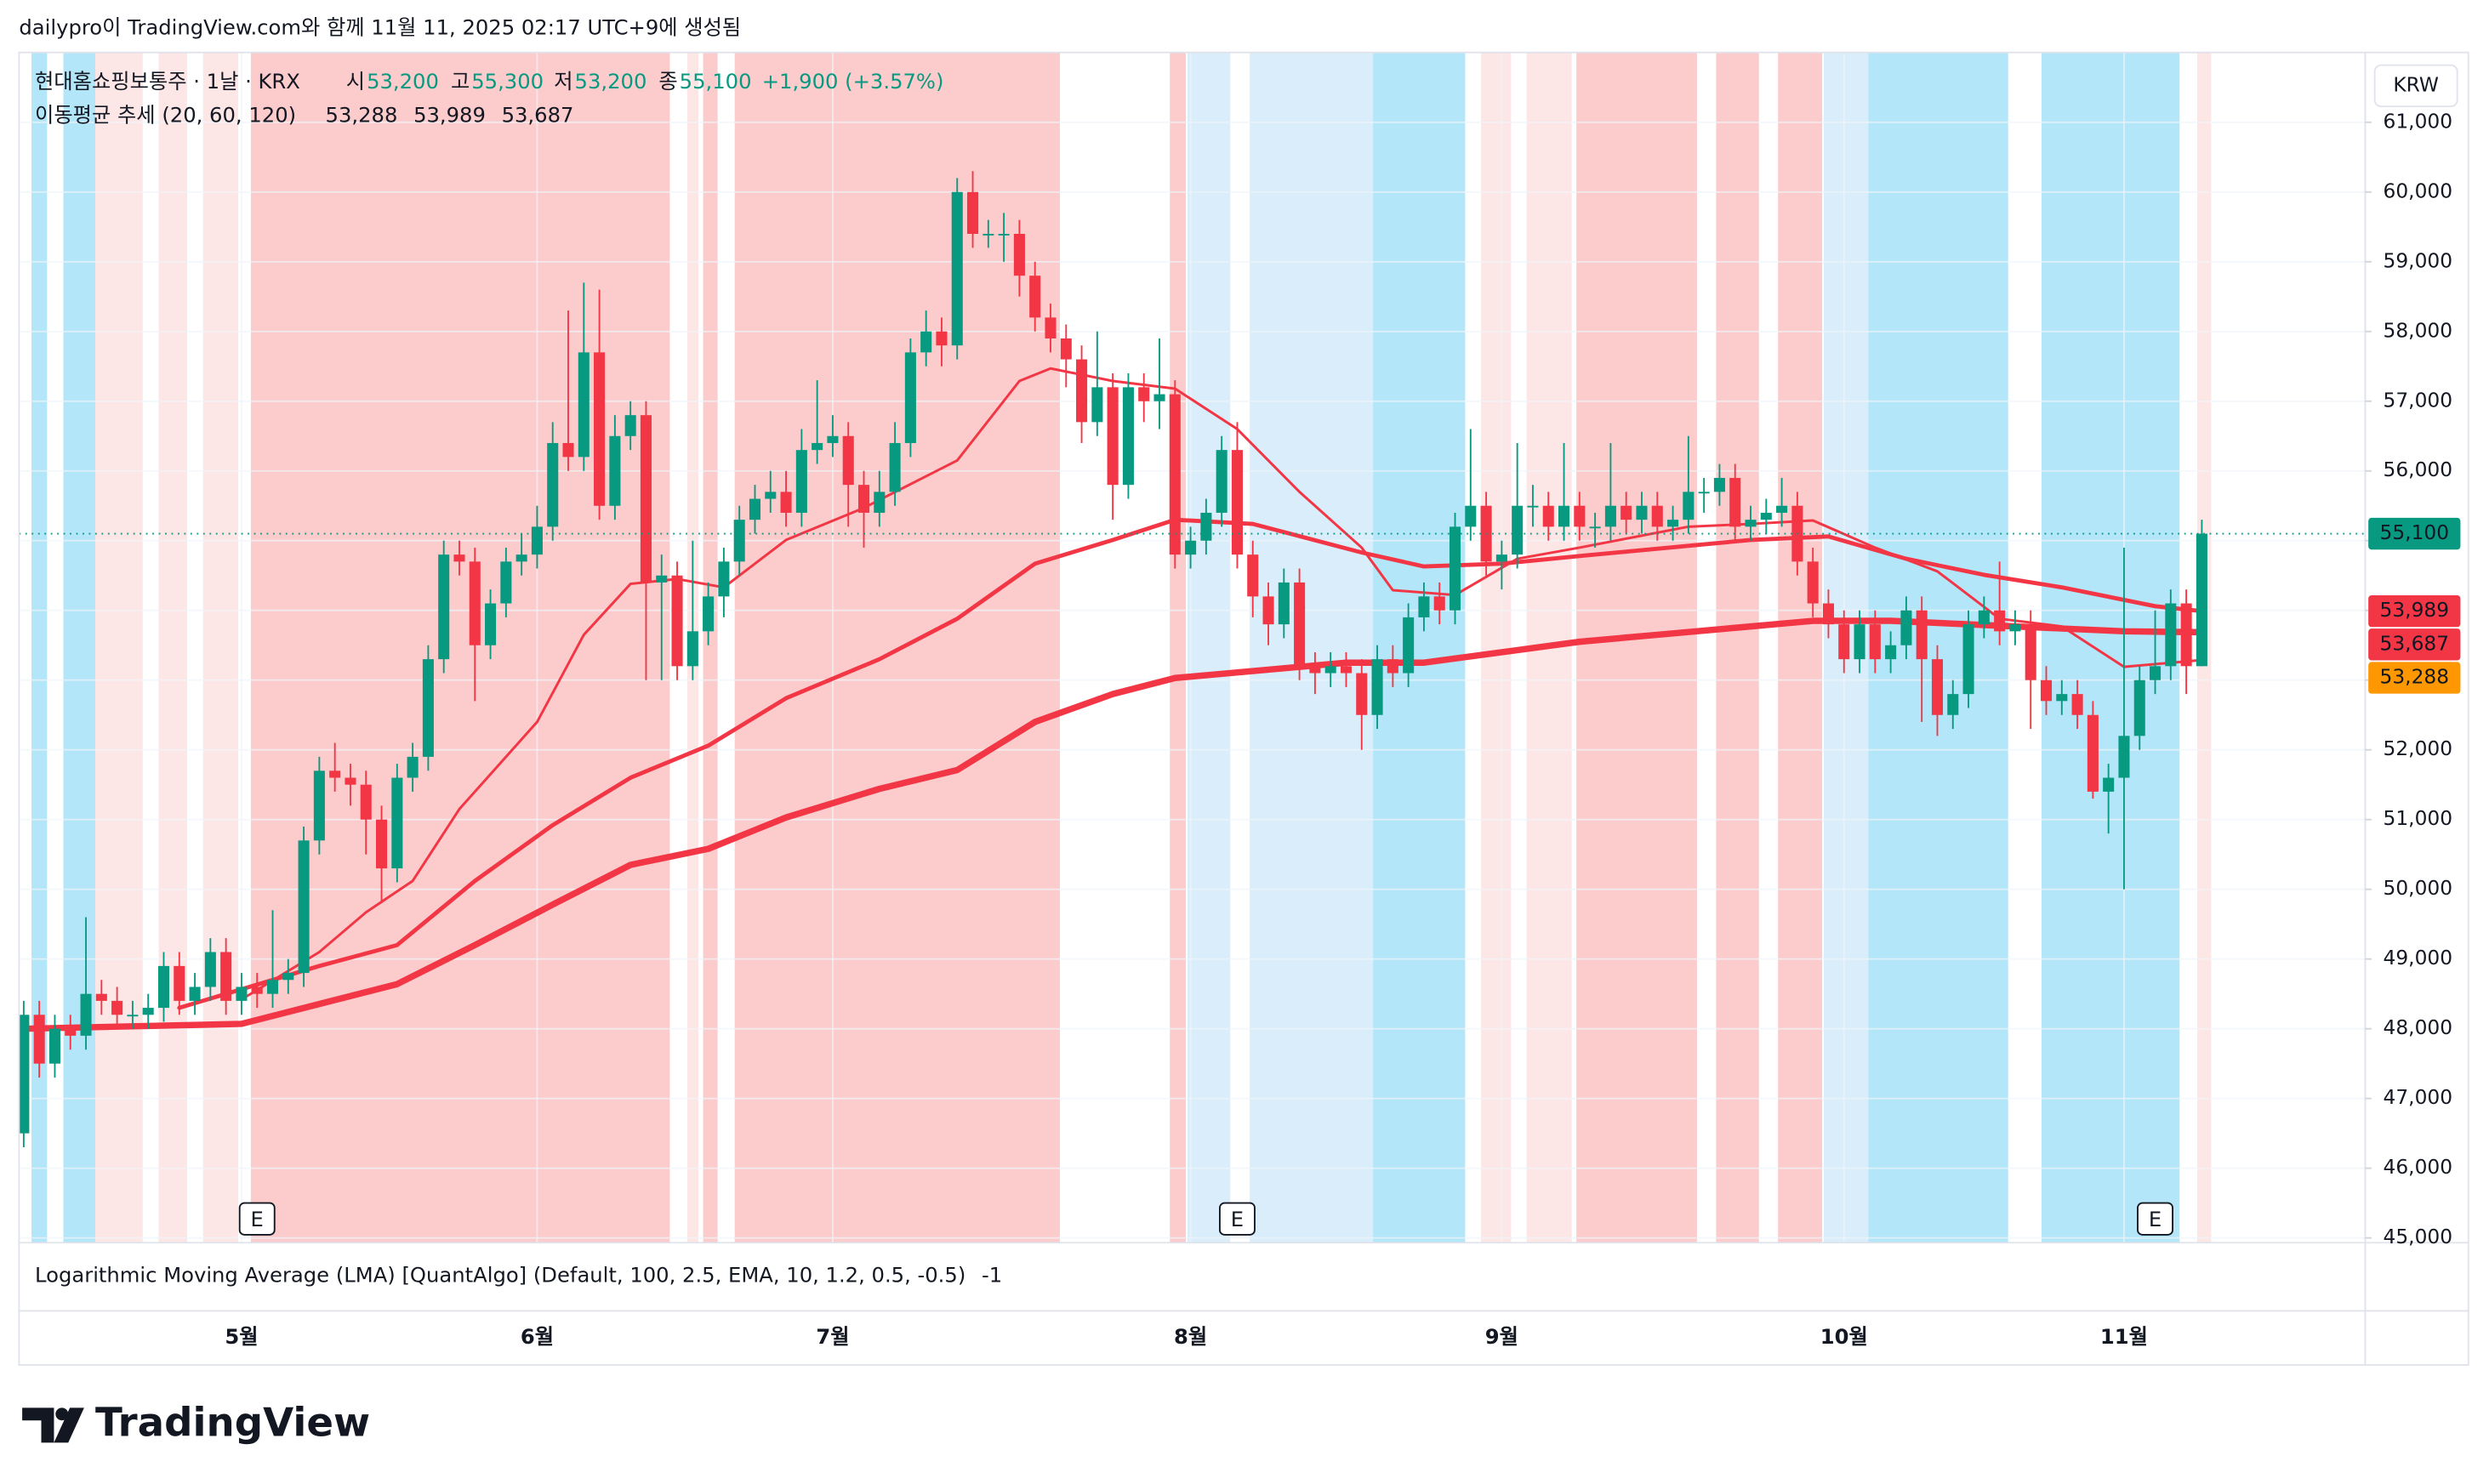 The image size is (2489, 1484). Describe the element at coordinates (460, 81) in the screenshot. I see `legend-key: 고` at that location.